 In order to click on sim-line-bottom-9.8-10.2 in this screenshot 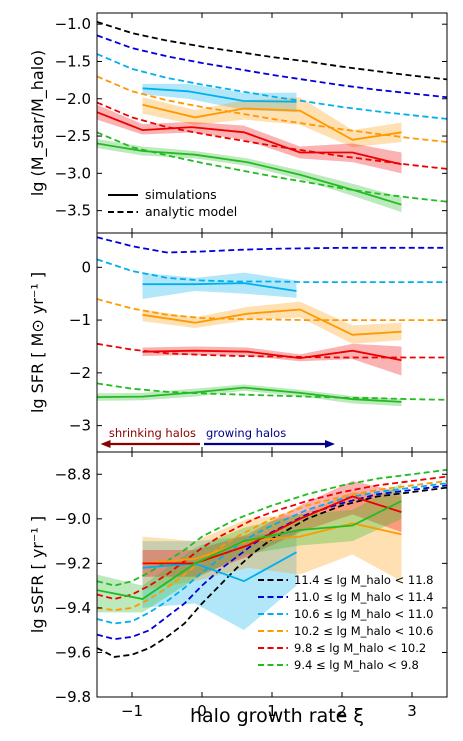, I will do `click(272, 530)`.